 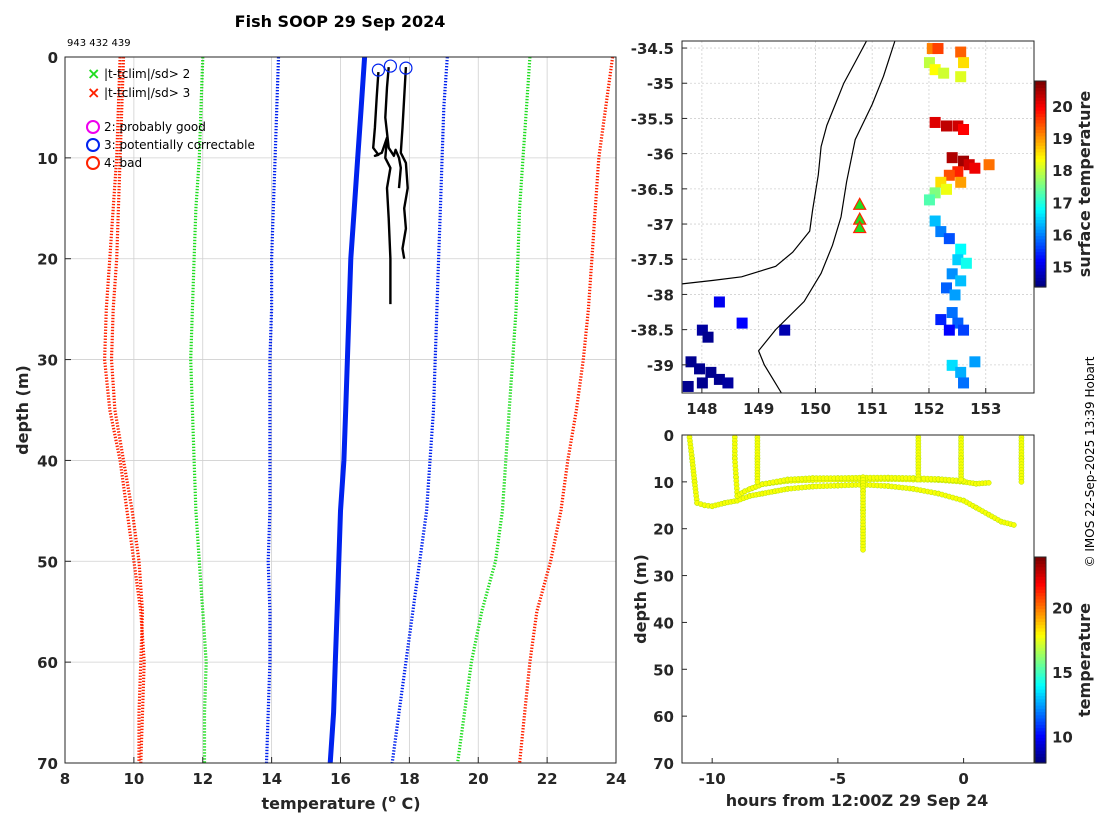 What do you see at coordinates (340, 779) in the screenshot?
I see `profile-x-tick-label: 16` at bounding box center [340, 779].